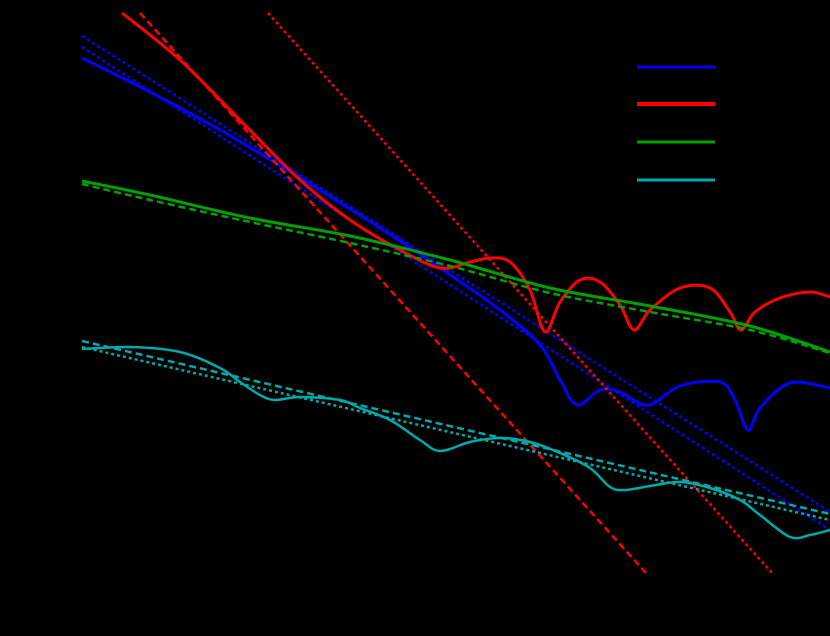 The width and height of the screenshot is (830, 636). What do you see at coordinates (676, 123) in the screenshot?
I see `legend` at bounding box center [676, 123].